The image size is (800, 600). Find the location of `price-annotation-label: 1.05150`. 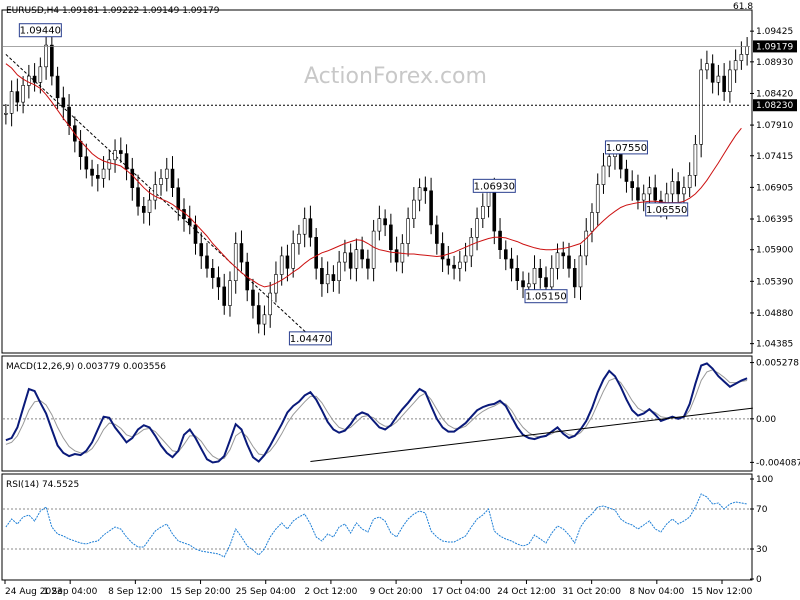

price-annotation-label: 1.05150 is located at coordinates (545, 297).